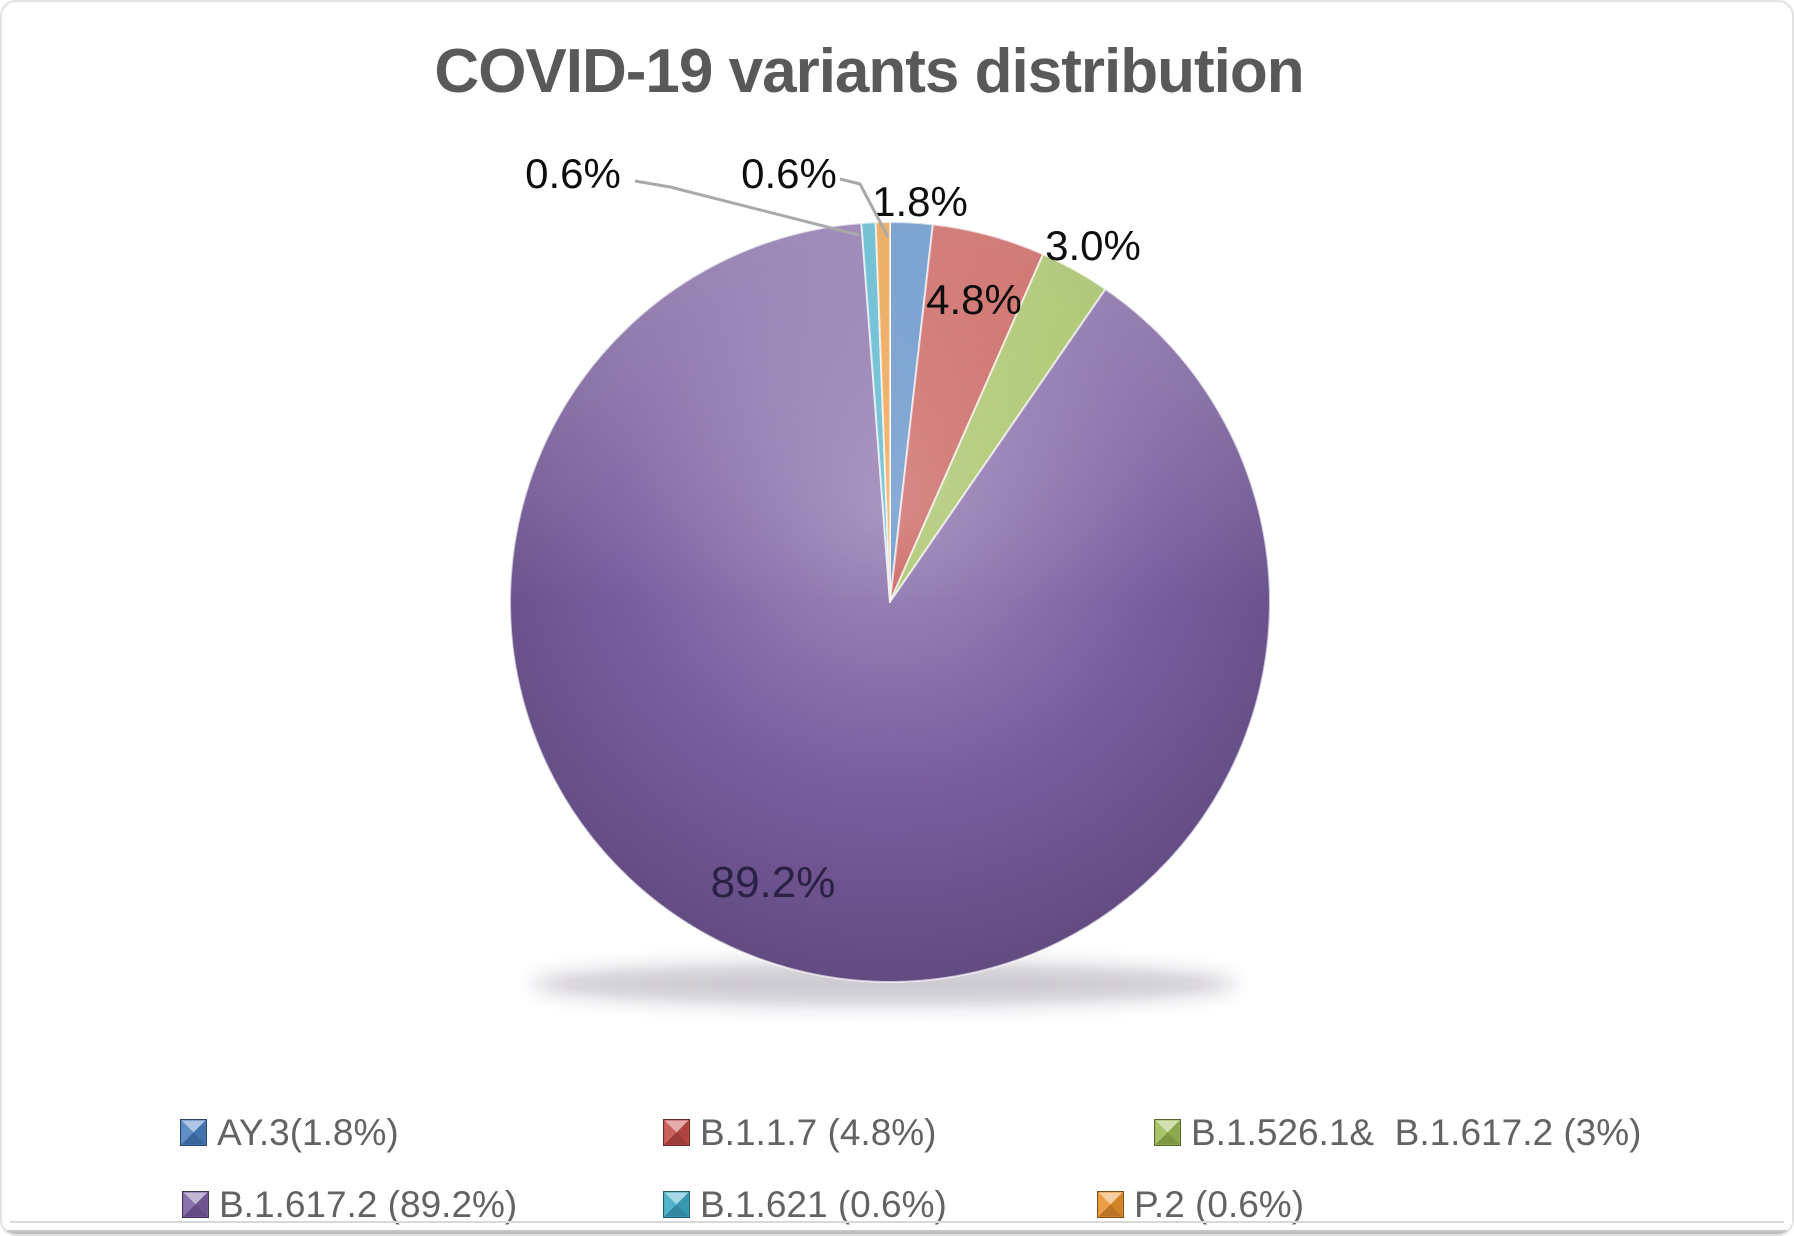 This screenshot has width=1794, height=1236. Describe the element at coordinates (789, 173) in the screenshot. I see `data-label-p-2: 0.6%` at that location.